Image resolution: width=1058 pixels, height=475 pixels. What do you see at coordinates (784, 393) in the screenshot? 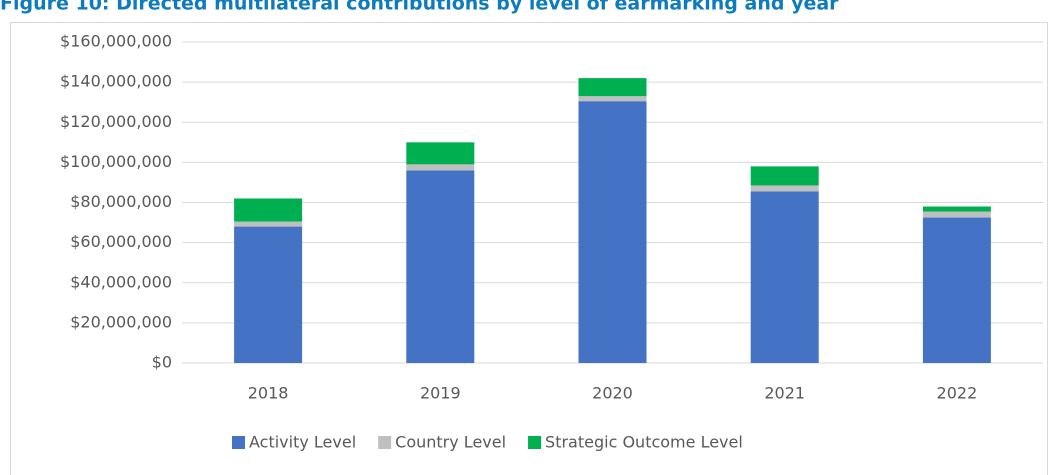
I see `x-tick-label: 2021` at bounding box center [784, 393].